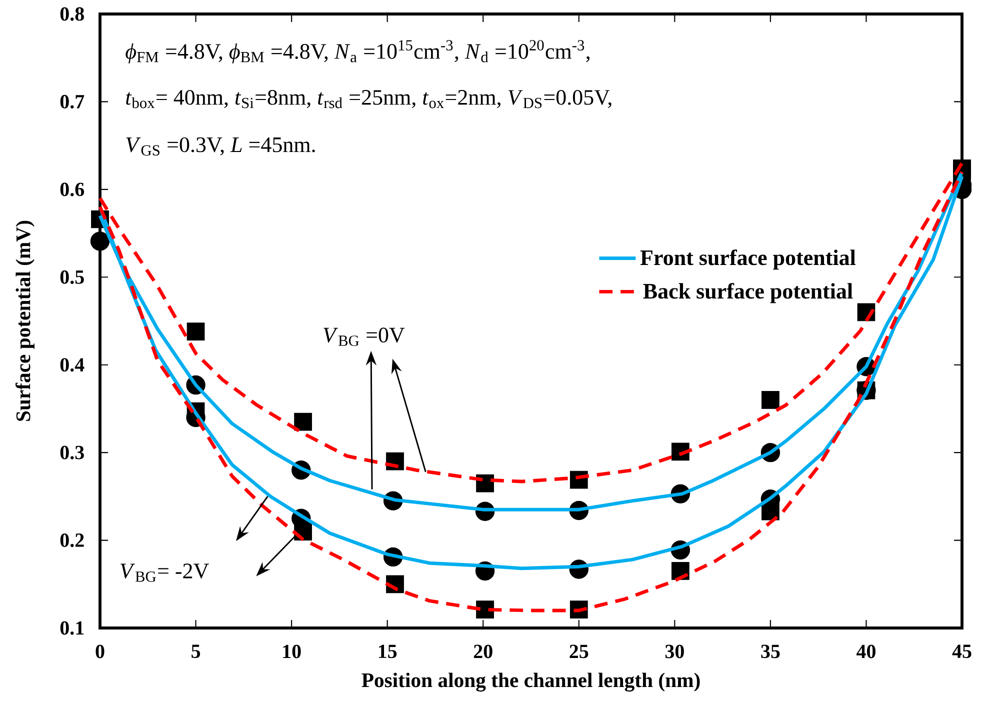 The height and width of the screenshot is (715, 982). I want to click on x-tick-label: 15, so click(387, 651).